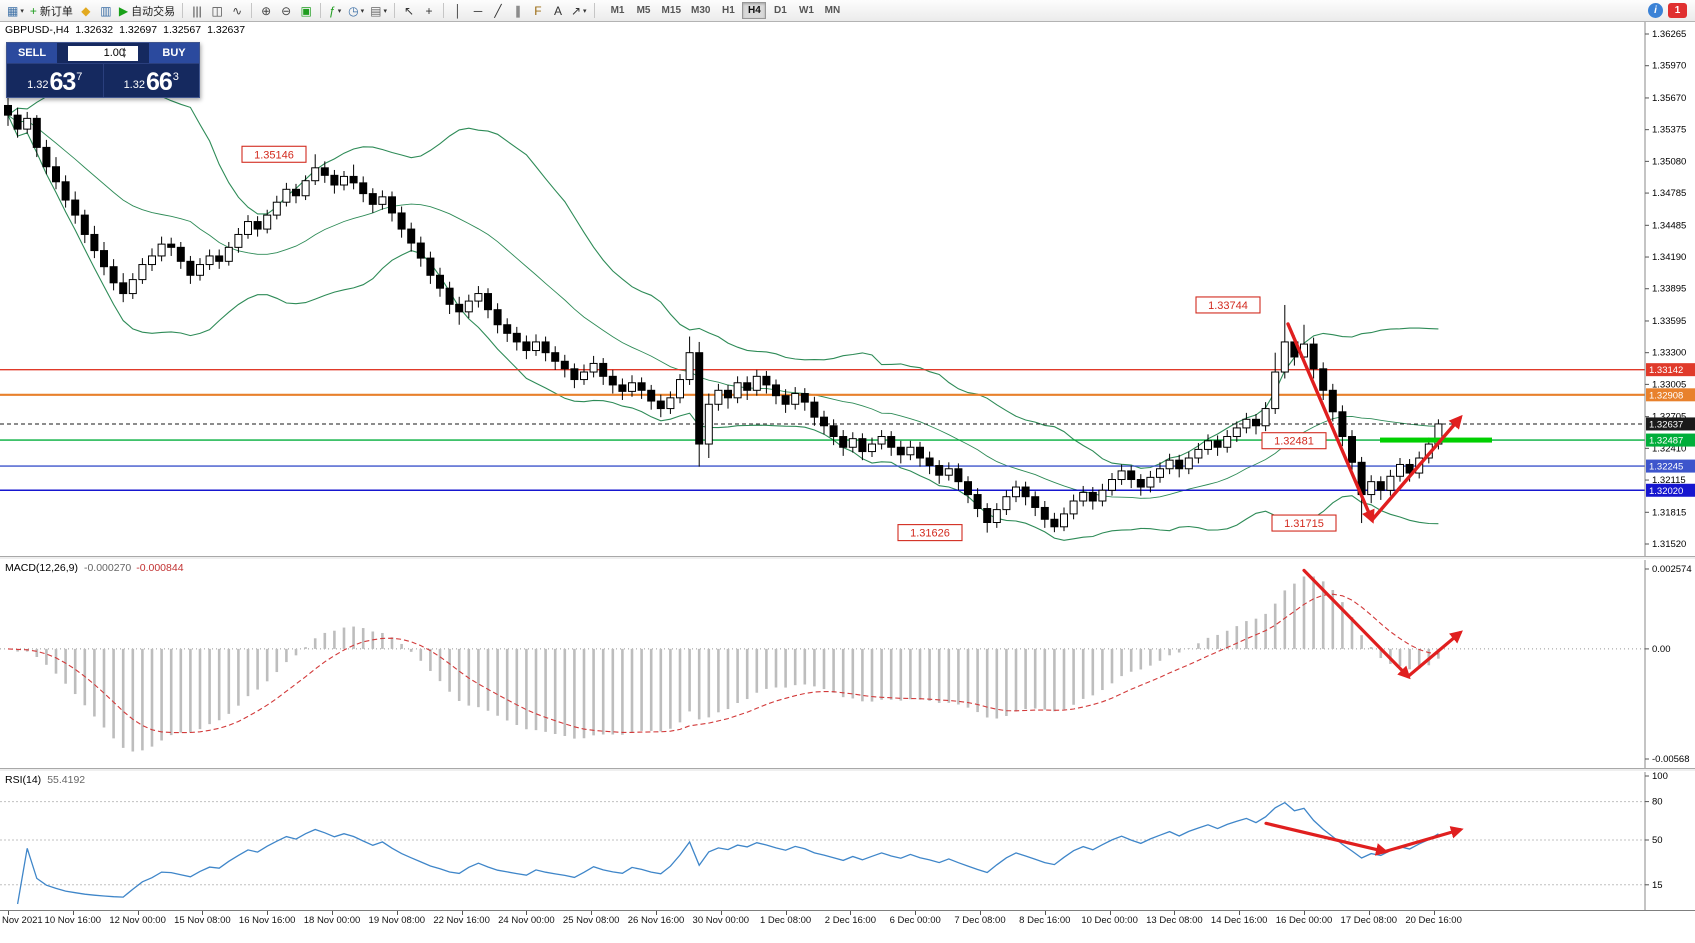  Describe the element at coordinates (458, 11) in the screenshot. I see `vertical-line-icon: │` at that location.